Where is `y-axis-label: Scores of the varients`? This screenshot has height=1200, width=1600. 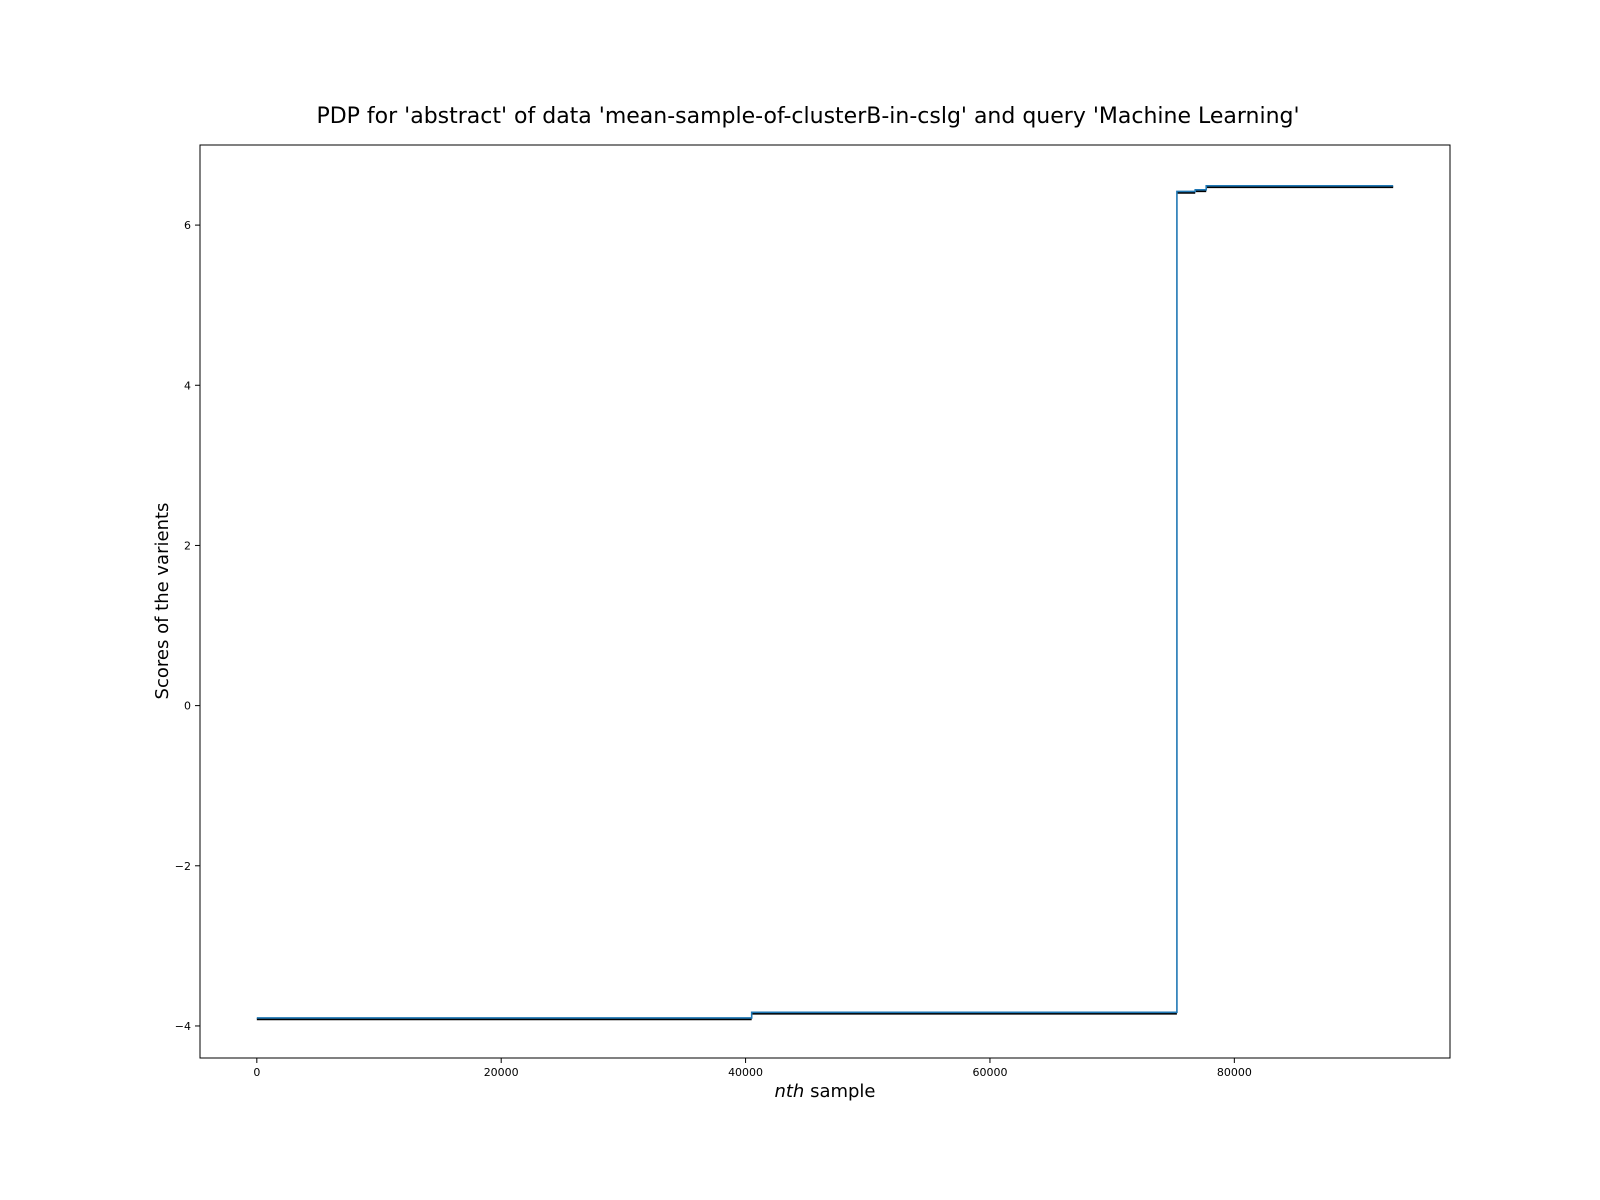 y-axis-label: Scores of the varients is located at coordinates (162, 601).